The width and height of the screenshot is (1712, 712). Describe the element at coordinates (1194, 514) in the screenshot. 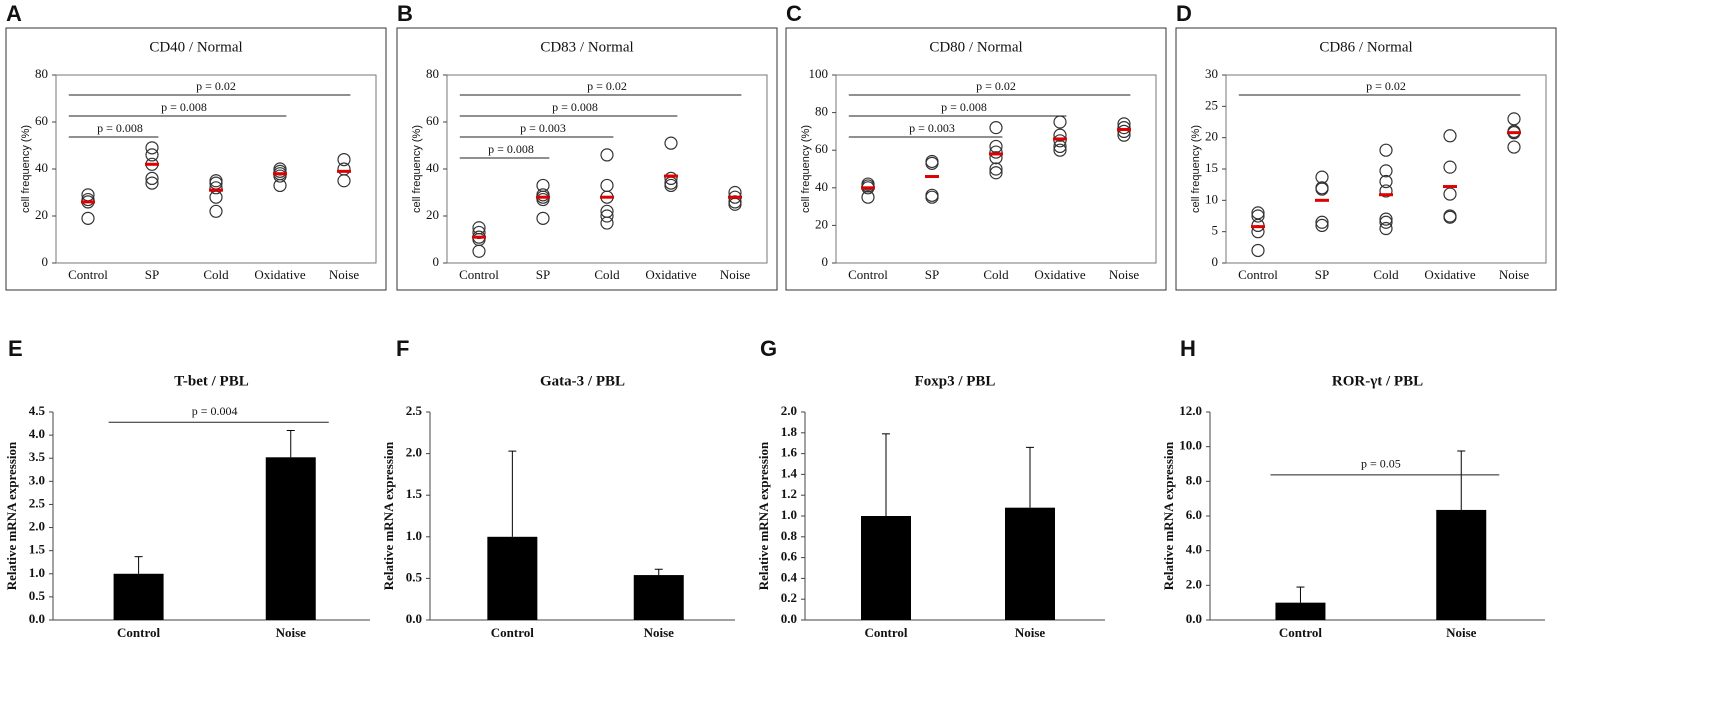

I see `y-tick-label: 6.0` at that location.